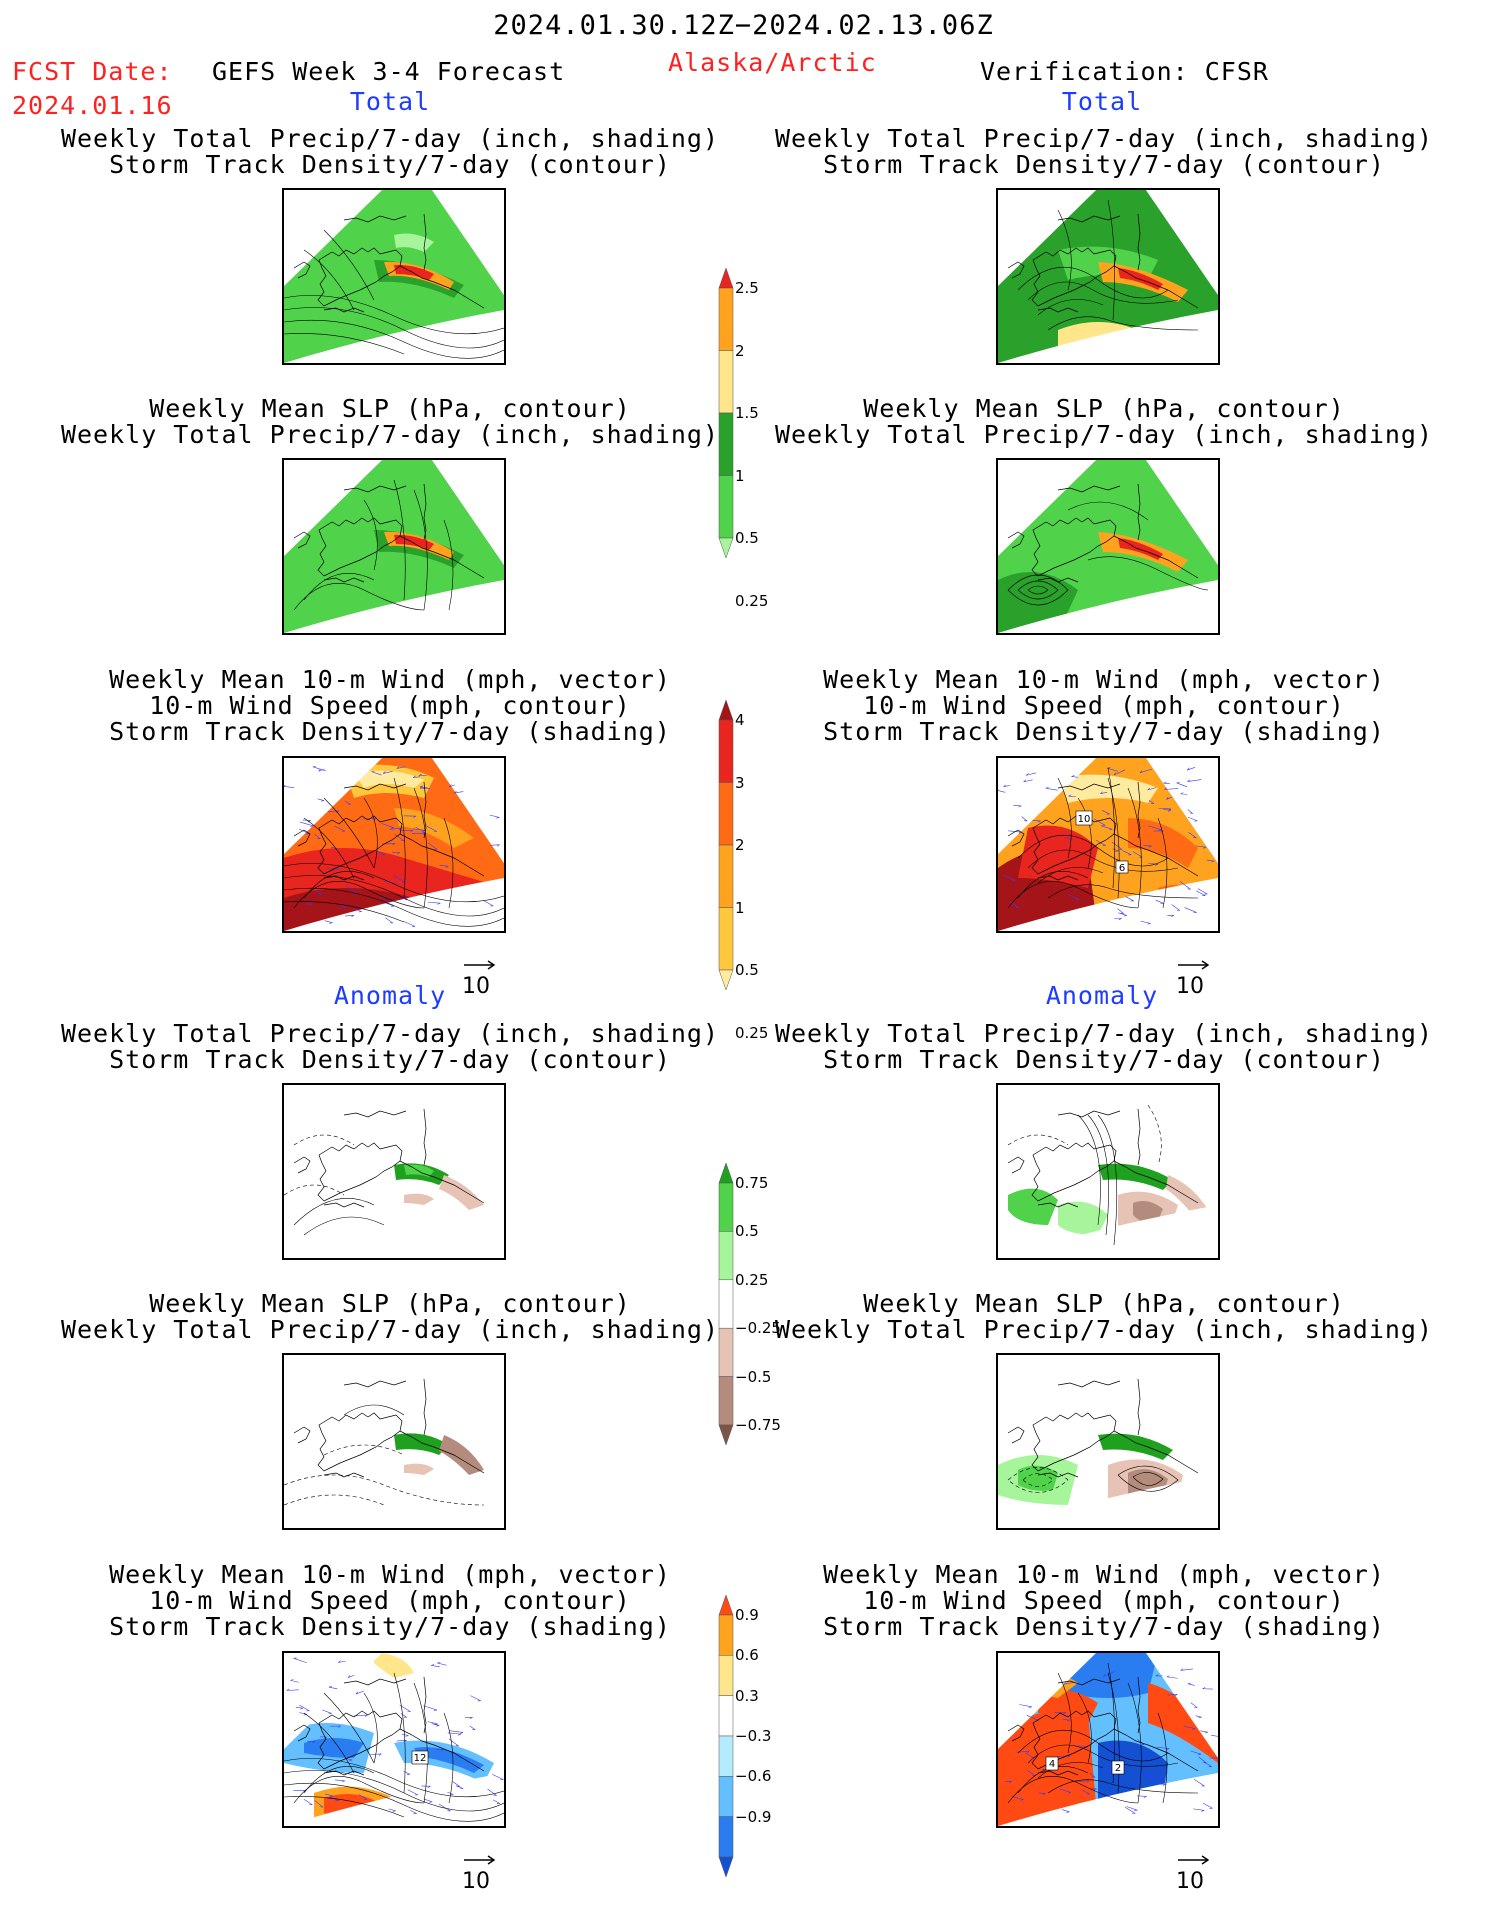 The image size is (1487, 1925). What do you see at coordinates (1104, 731) in the screenshot?
I see `title-r3-right-line3: Storm Track Density/7-day (shading)` at bounding box center [1104, 731].